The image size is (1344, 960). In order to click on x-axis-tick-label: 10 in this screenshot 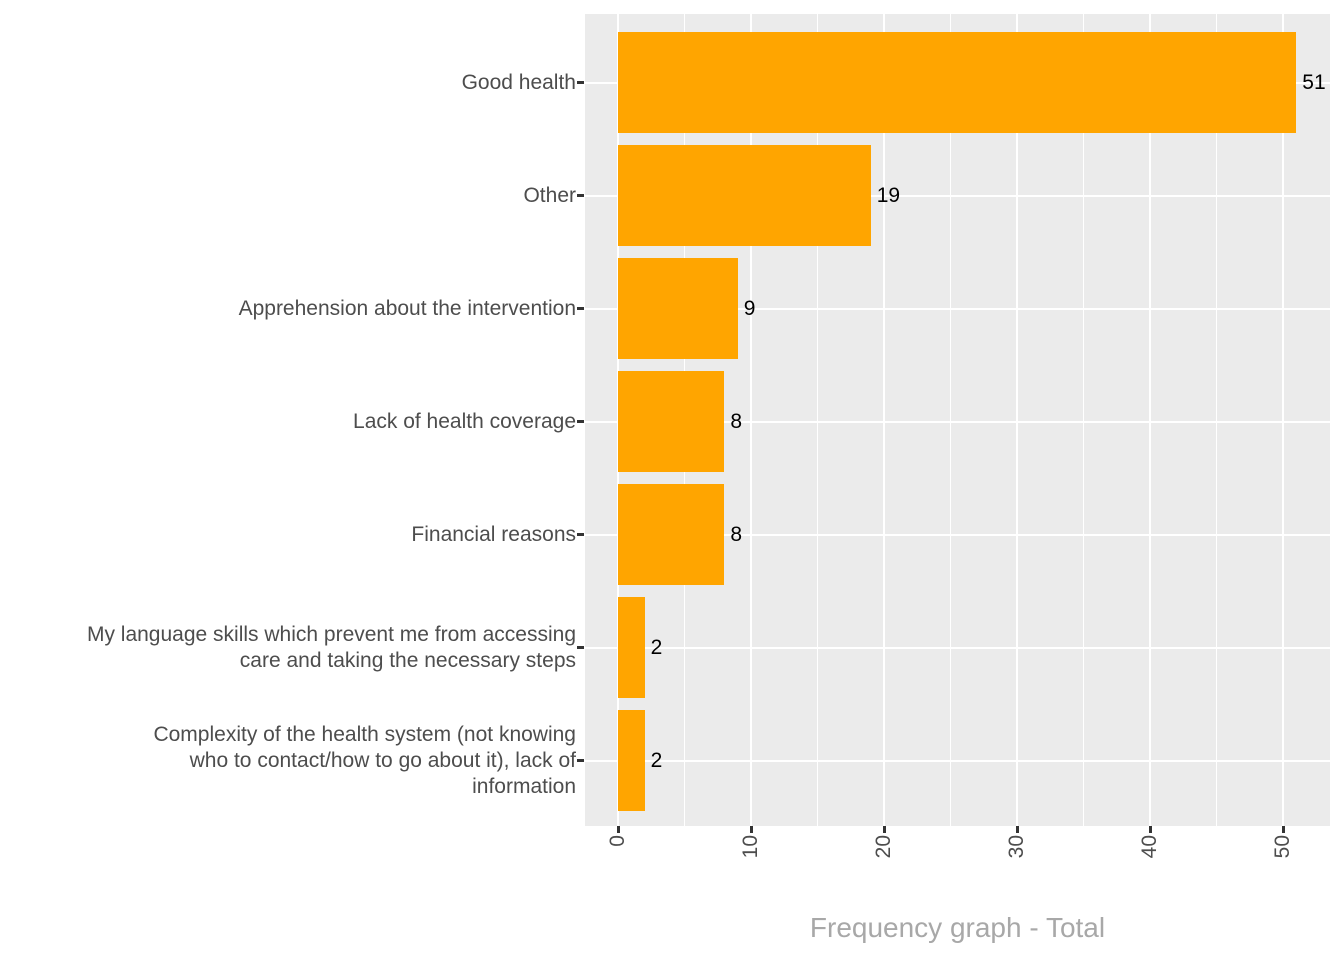, I will do `click(750, 847)`.